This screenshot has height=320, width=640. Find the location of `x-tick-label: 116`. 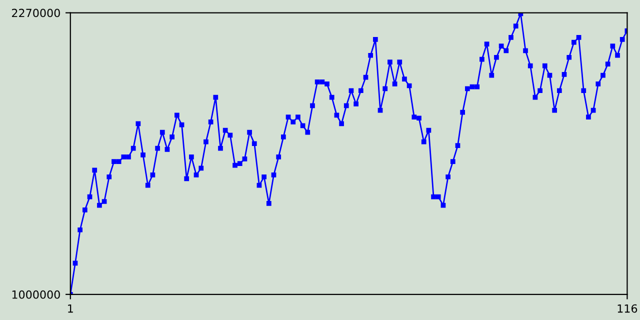

x-tick-label: 116 is located at coordinates (628, 308).